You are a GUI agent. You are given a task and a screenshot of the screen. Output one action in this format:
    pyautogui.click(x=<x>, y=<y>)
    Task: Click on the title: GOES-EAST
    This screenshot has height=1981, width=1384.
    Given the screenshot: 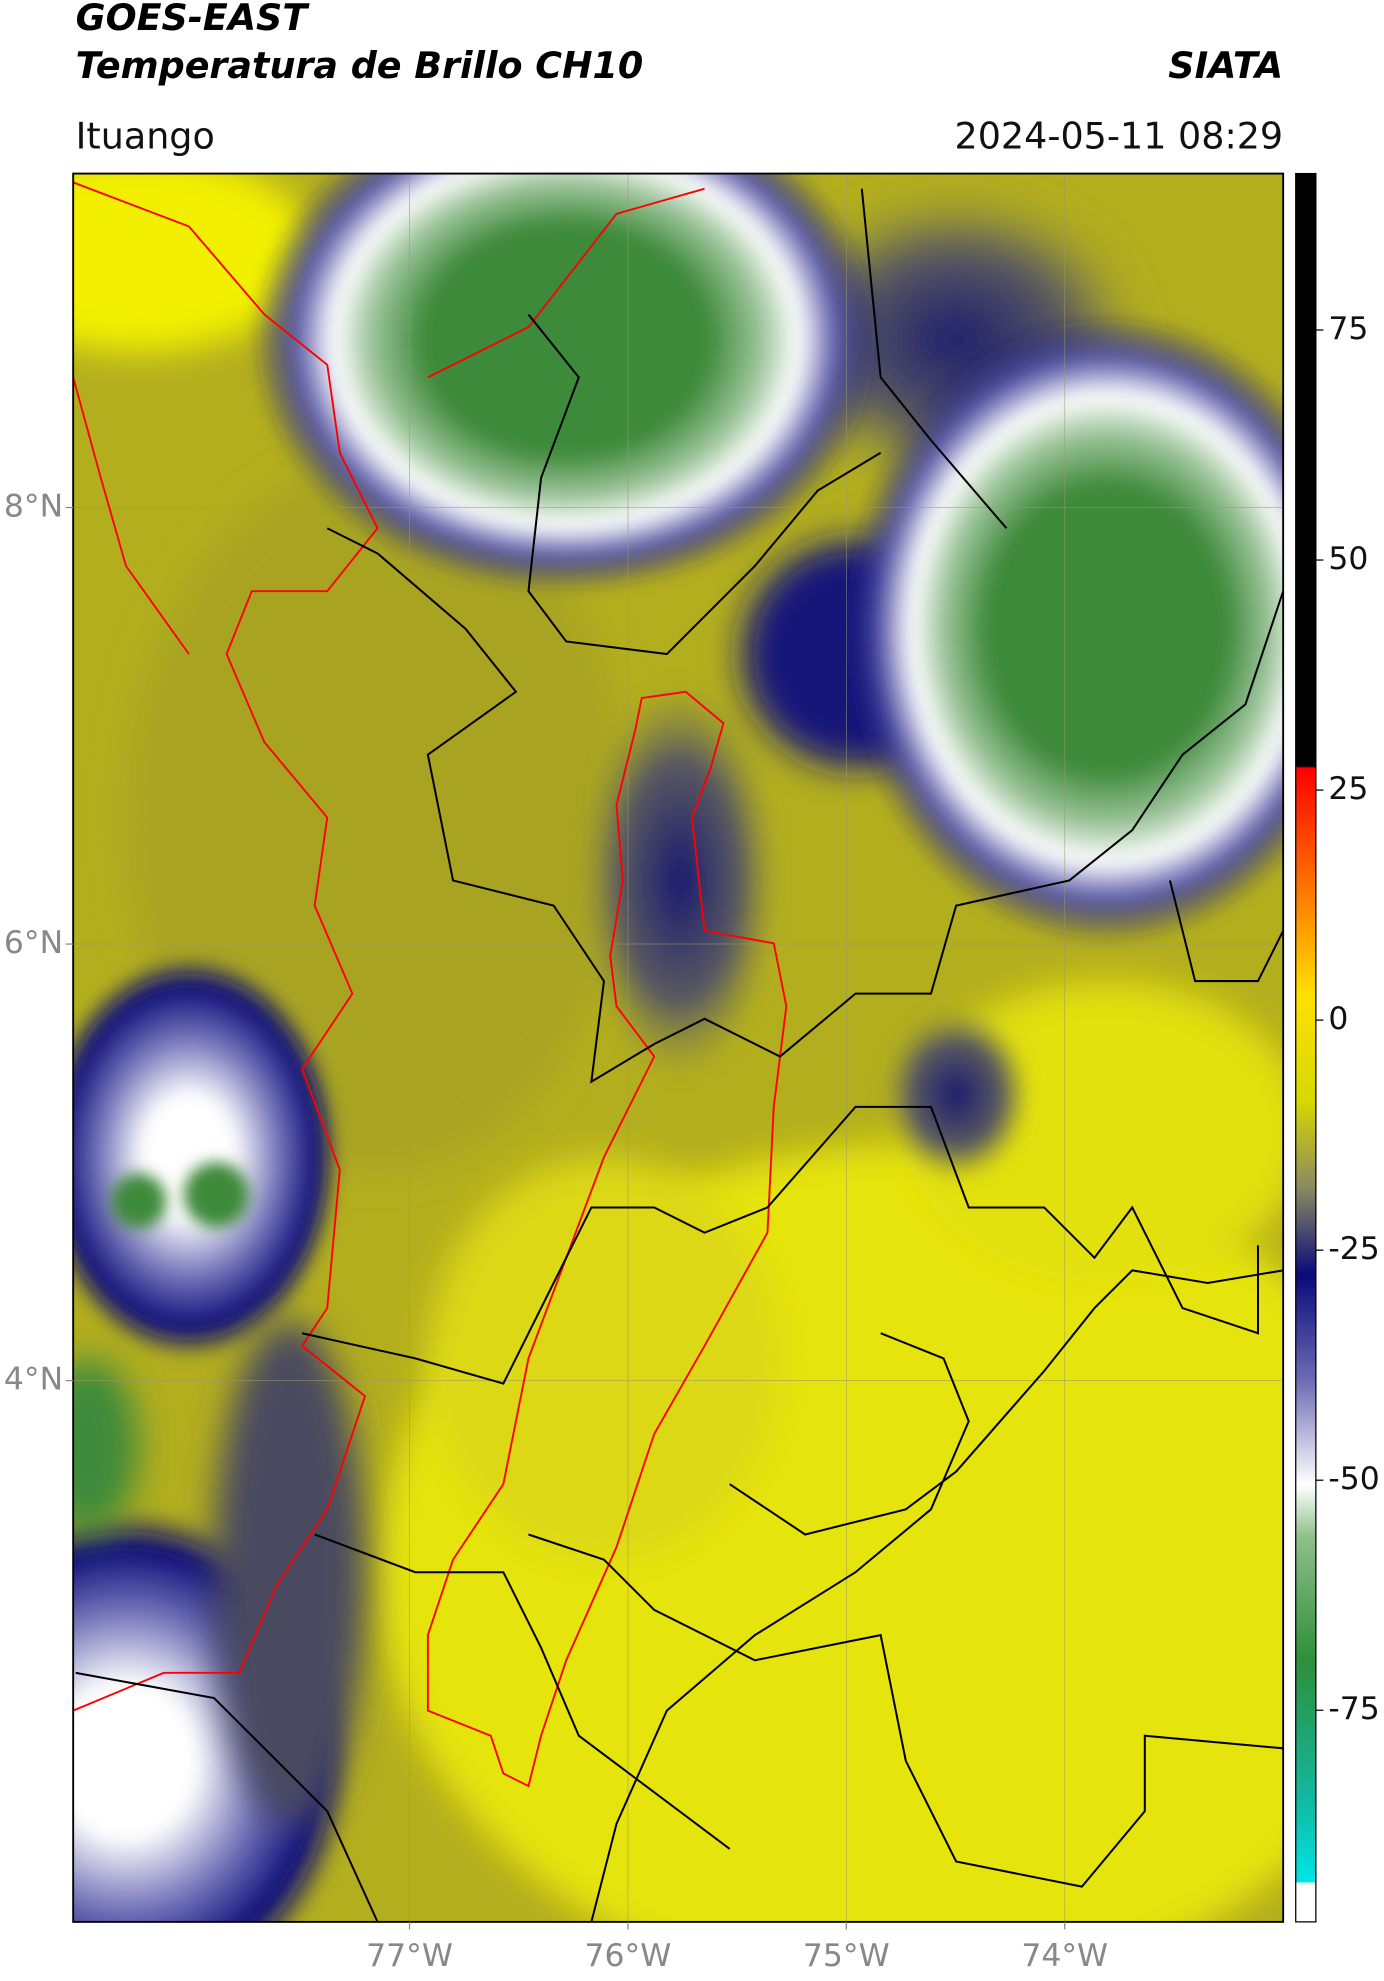 What is the action you would take?
    pyautogui.click(x=193, y=19)
    